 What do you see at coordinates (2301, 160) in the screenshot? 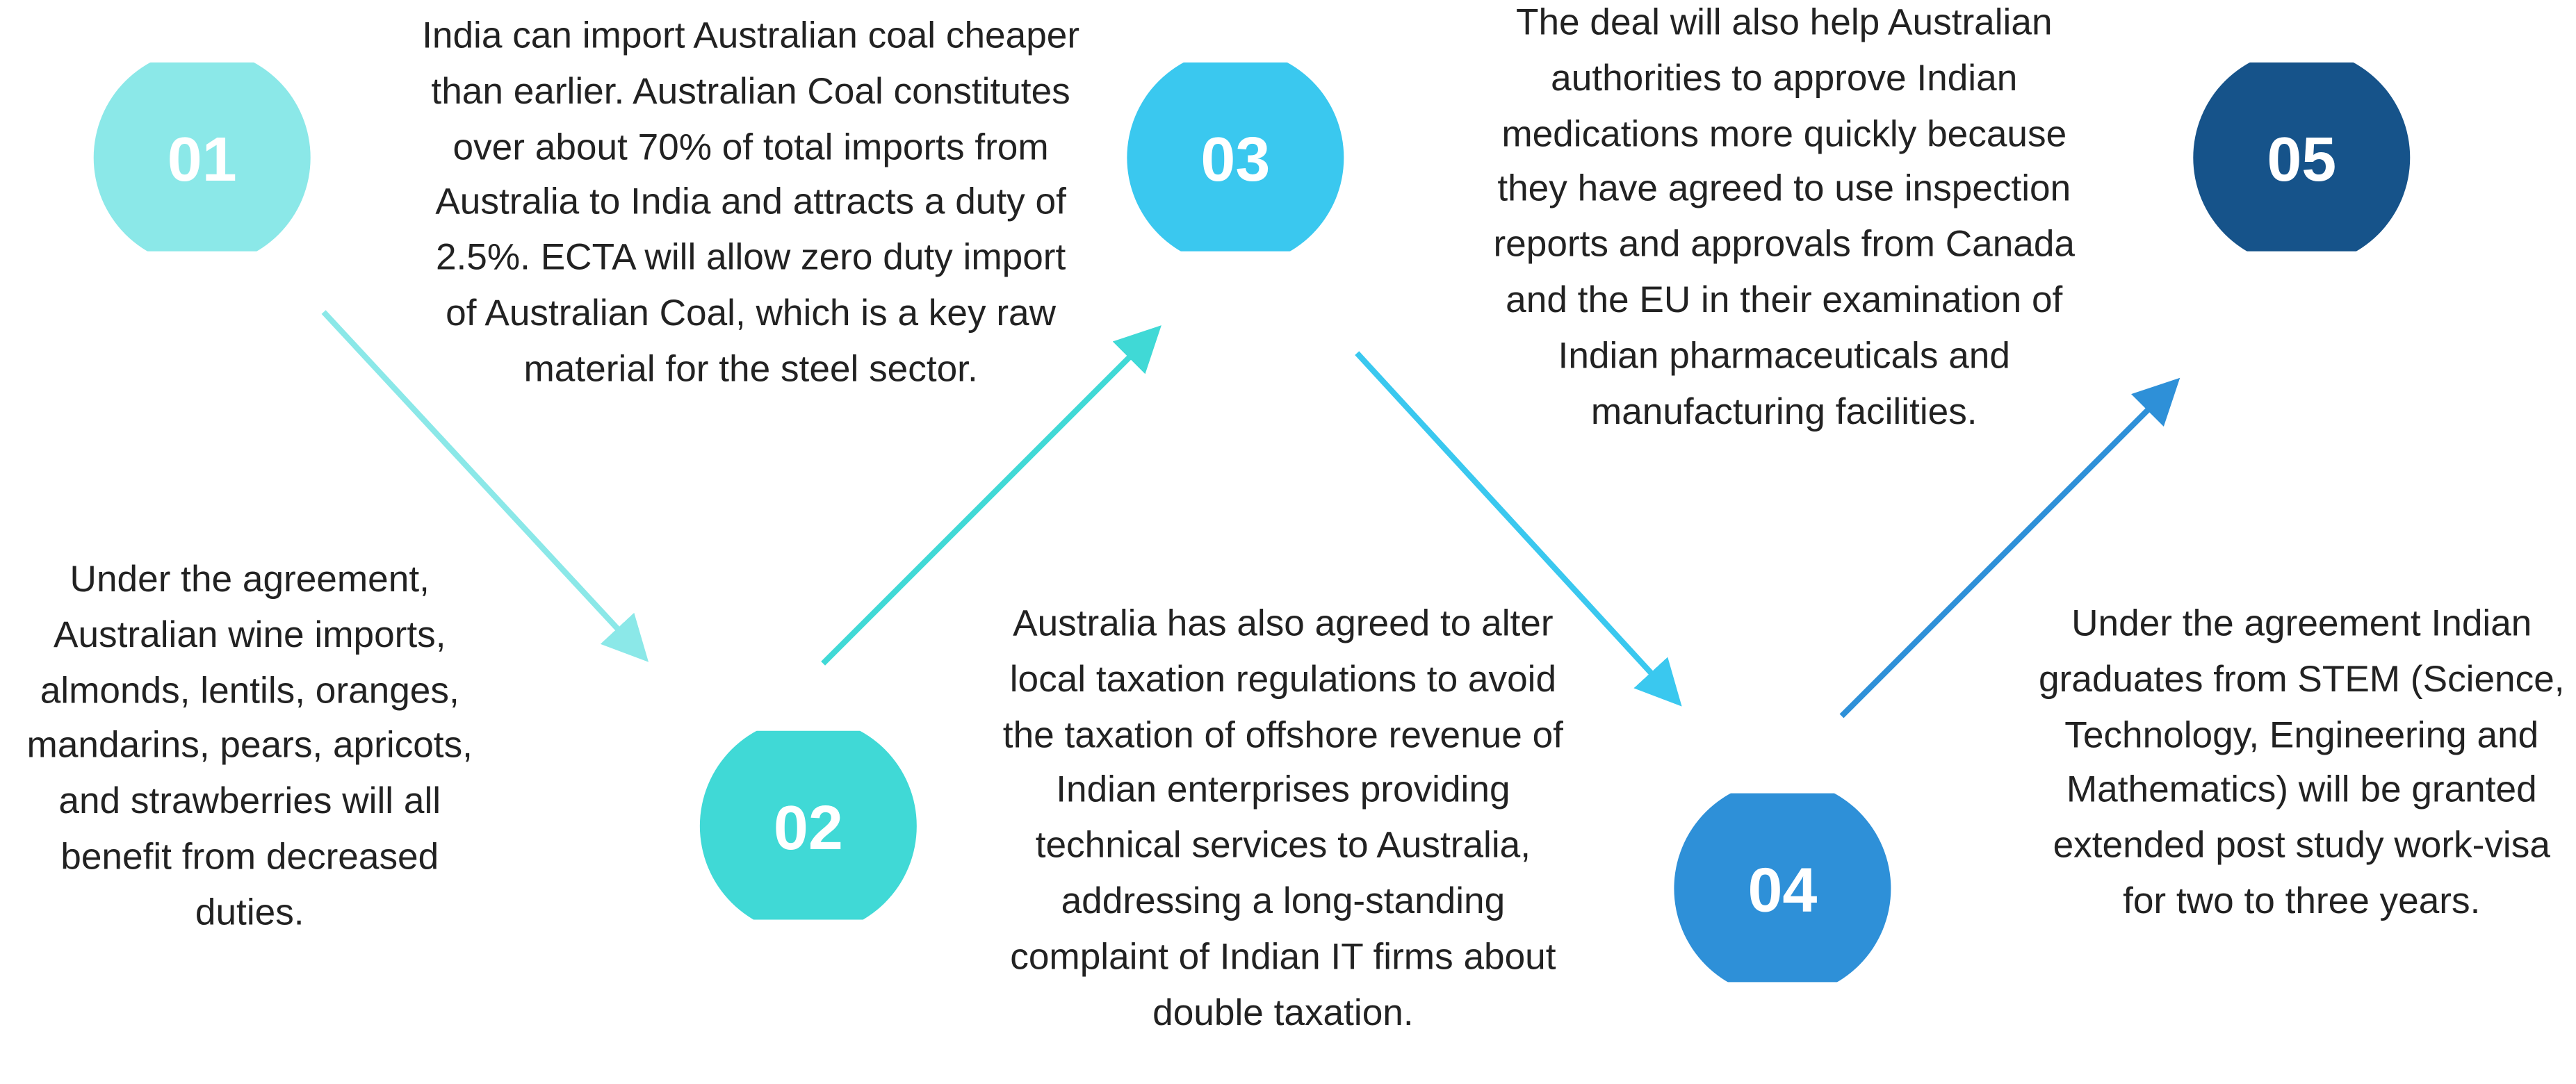
I see `step-number: 05` at bounding box center [2301, 160].